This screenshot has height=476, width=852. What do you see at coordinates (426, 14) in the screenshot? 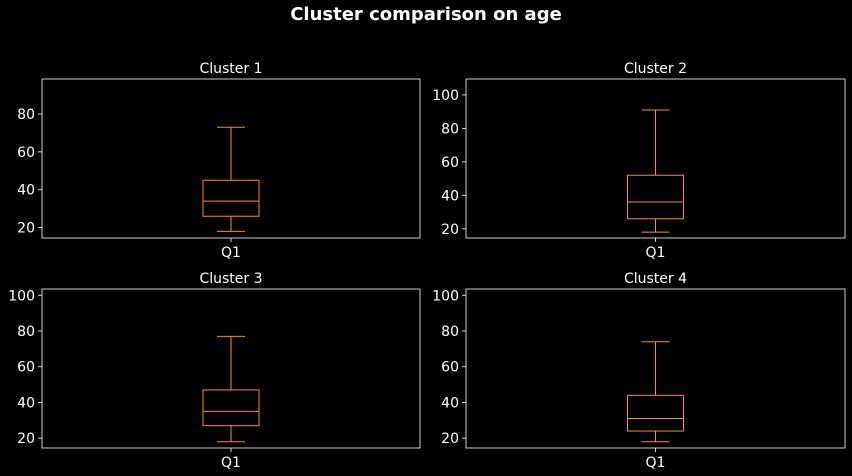
I see `figure-title: Cluster comparison on age` at bounding box center [426, 14].